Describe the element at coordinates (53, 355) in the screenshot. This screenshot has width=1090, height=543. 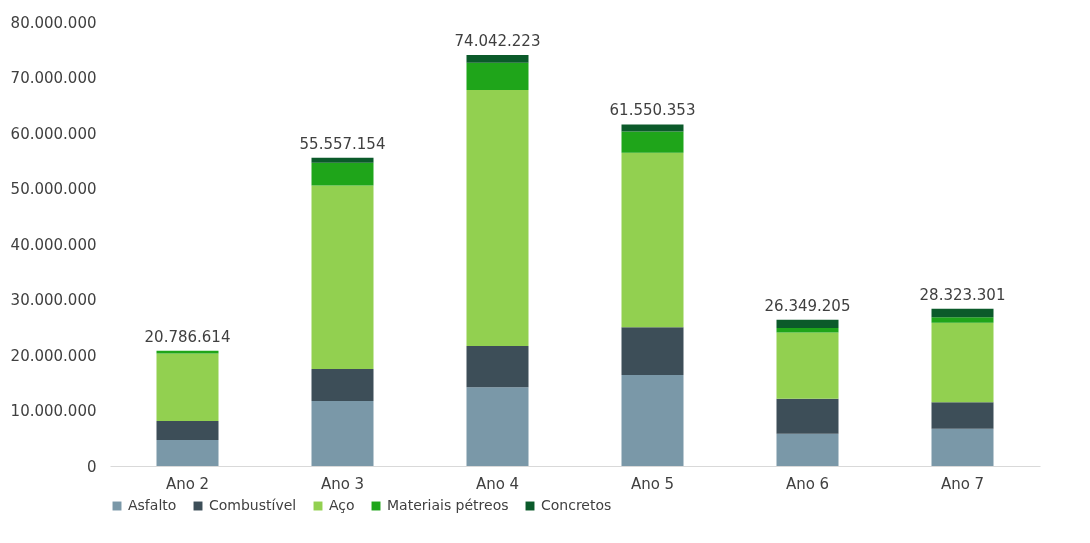
I see `y-tick-label: 20.000.000` at that location.